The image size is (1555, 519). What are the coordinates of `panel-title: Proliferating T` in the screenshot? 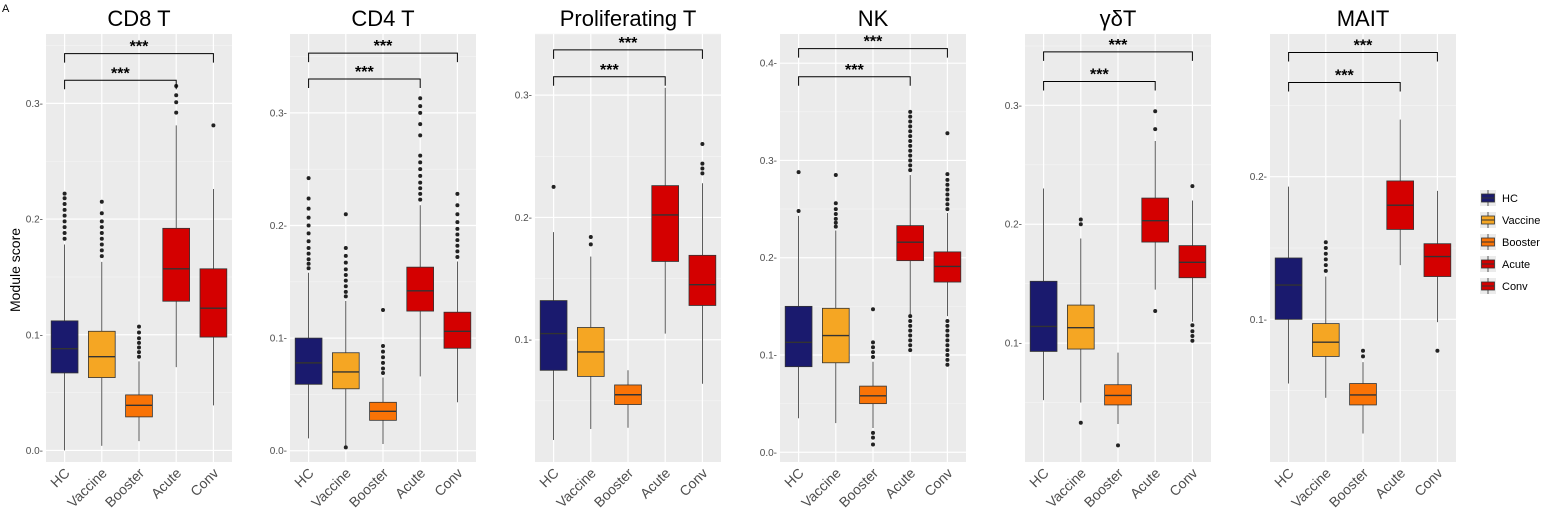 It's located at (628, 18).